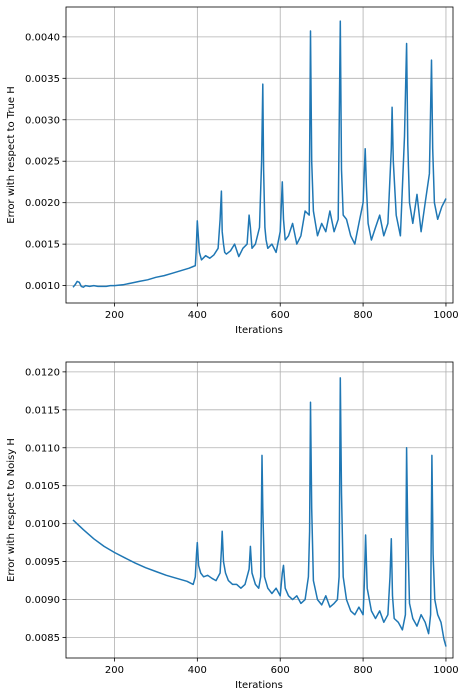 The width and height of the screenshot is (460, 697). I want to click on bottom-y-tick-label: 0.0100, so click(42, 524).